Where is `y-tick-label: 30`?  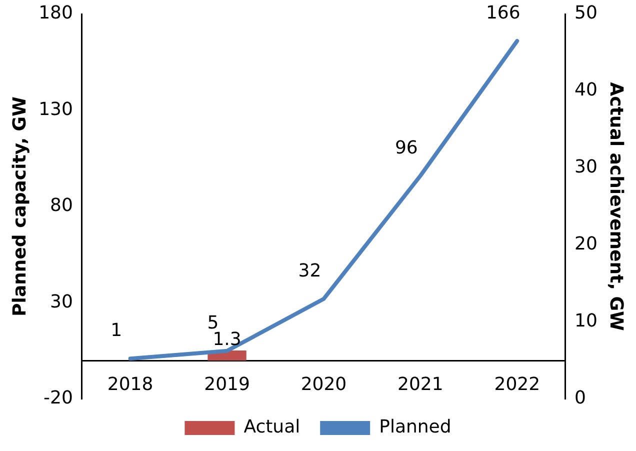
y-tick-label: 30 is located at coordinates (61, 301).